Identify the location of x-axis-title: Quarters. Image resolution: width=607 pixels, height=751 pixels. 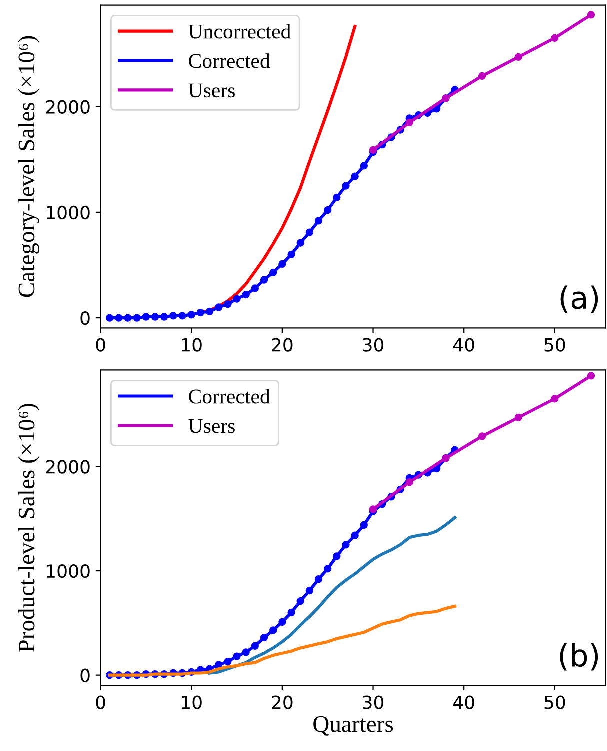
(354, 726).